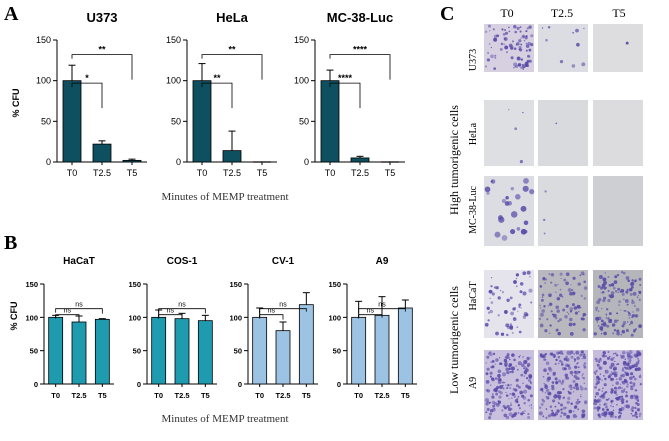 Image resolution: width=669 pixels, height=441 pixels. Describe the element at coordinates (562, 13) in the screenshot. I see `column-header-t2-5: T2.5` at that location.